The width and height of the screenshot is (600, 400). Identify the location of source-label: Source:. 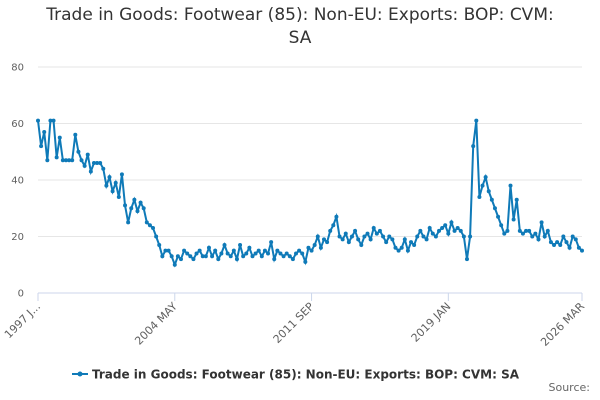
(570, 387).